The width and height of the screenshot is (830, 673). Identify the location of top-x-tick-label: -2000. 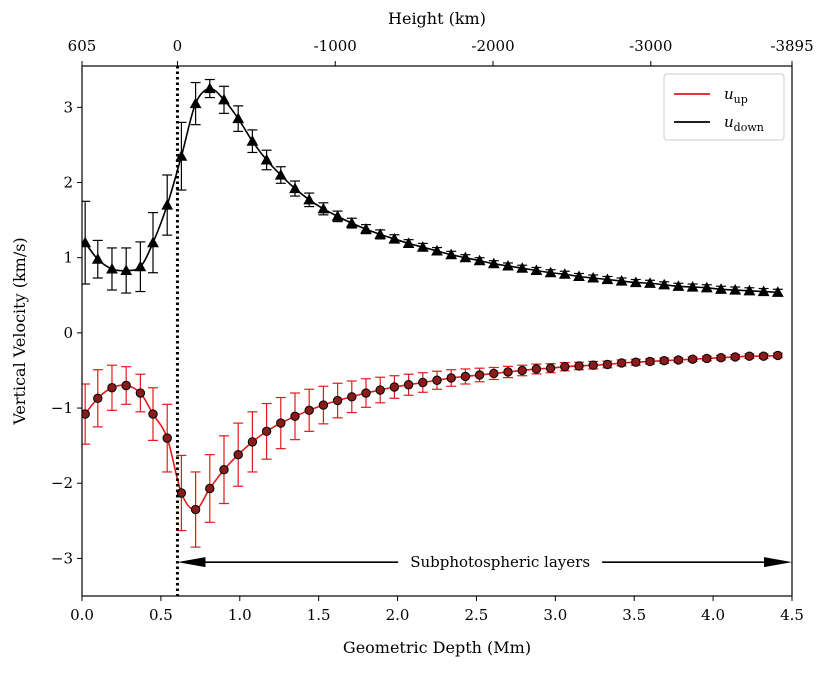
(492, 46).